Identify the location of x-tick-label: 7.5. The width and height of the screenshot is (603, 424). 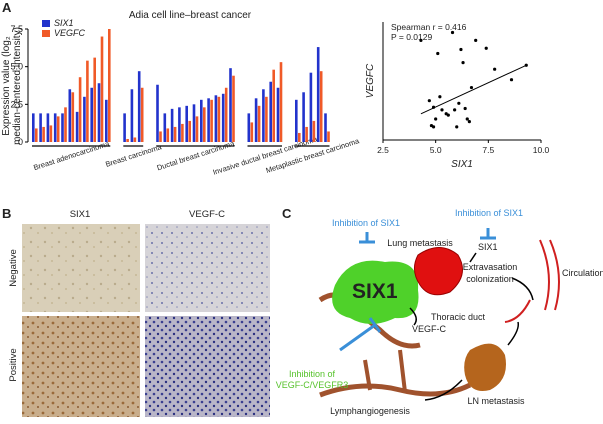
(488, 150).